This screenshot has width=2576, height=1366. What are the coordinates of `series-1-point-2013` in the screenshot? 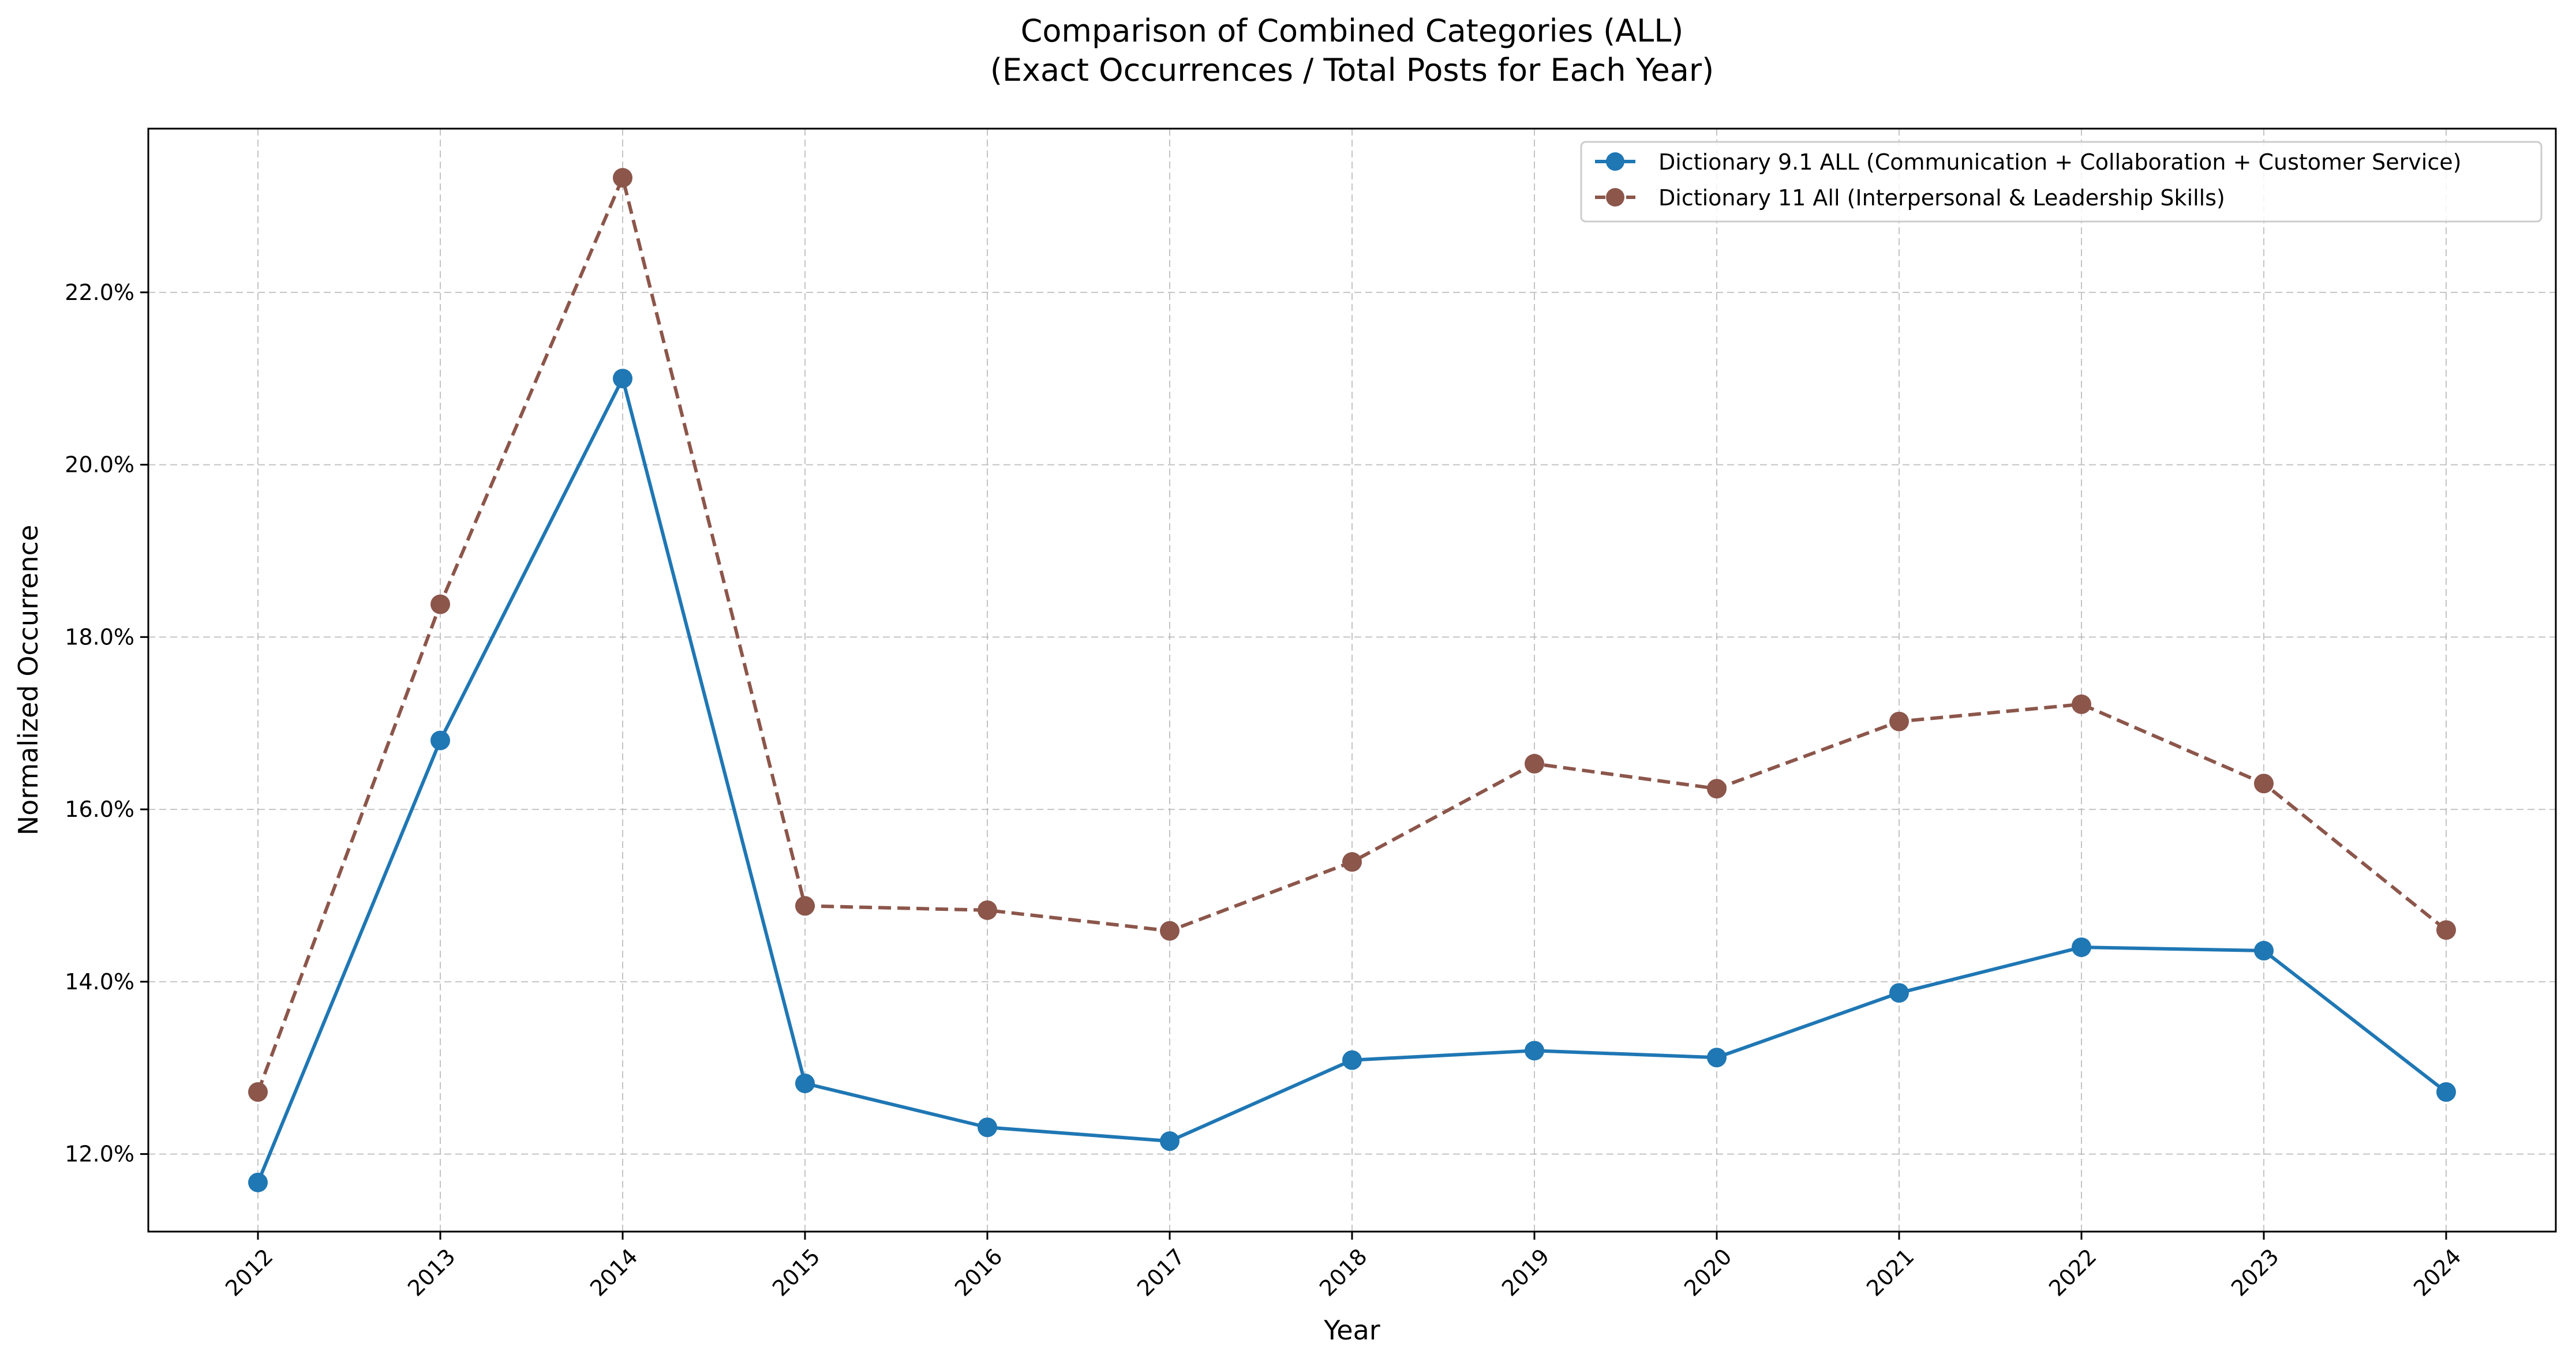 It's located at (440, 740).